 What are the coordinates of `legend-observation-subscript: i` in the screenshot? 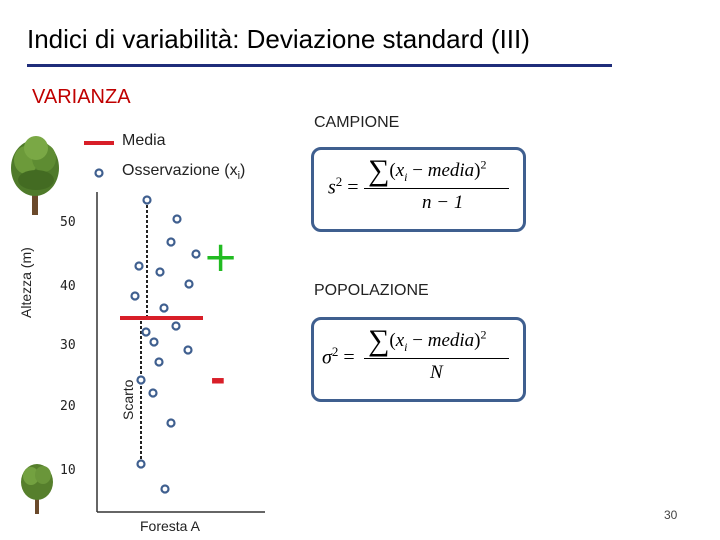 It's located at (239, 176).